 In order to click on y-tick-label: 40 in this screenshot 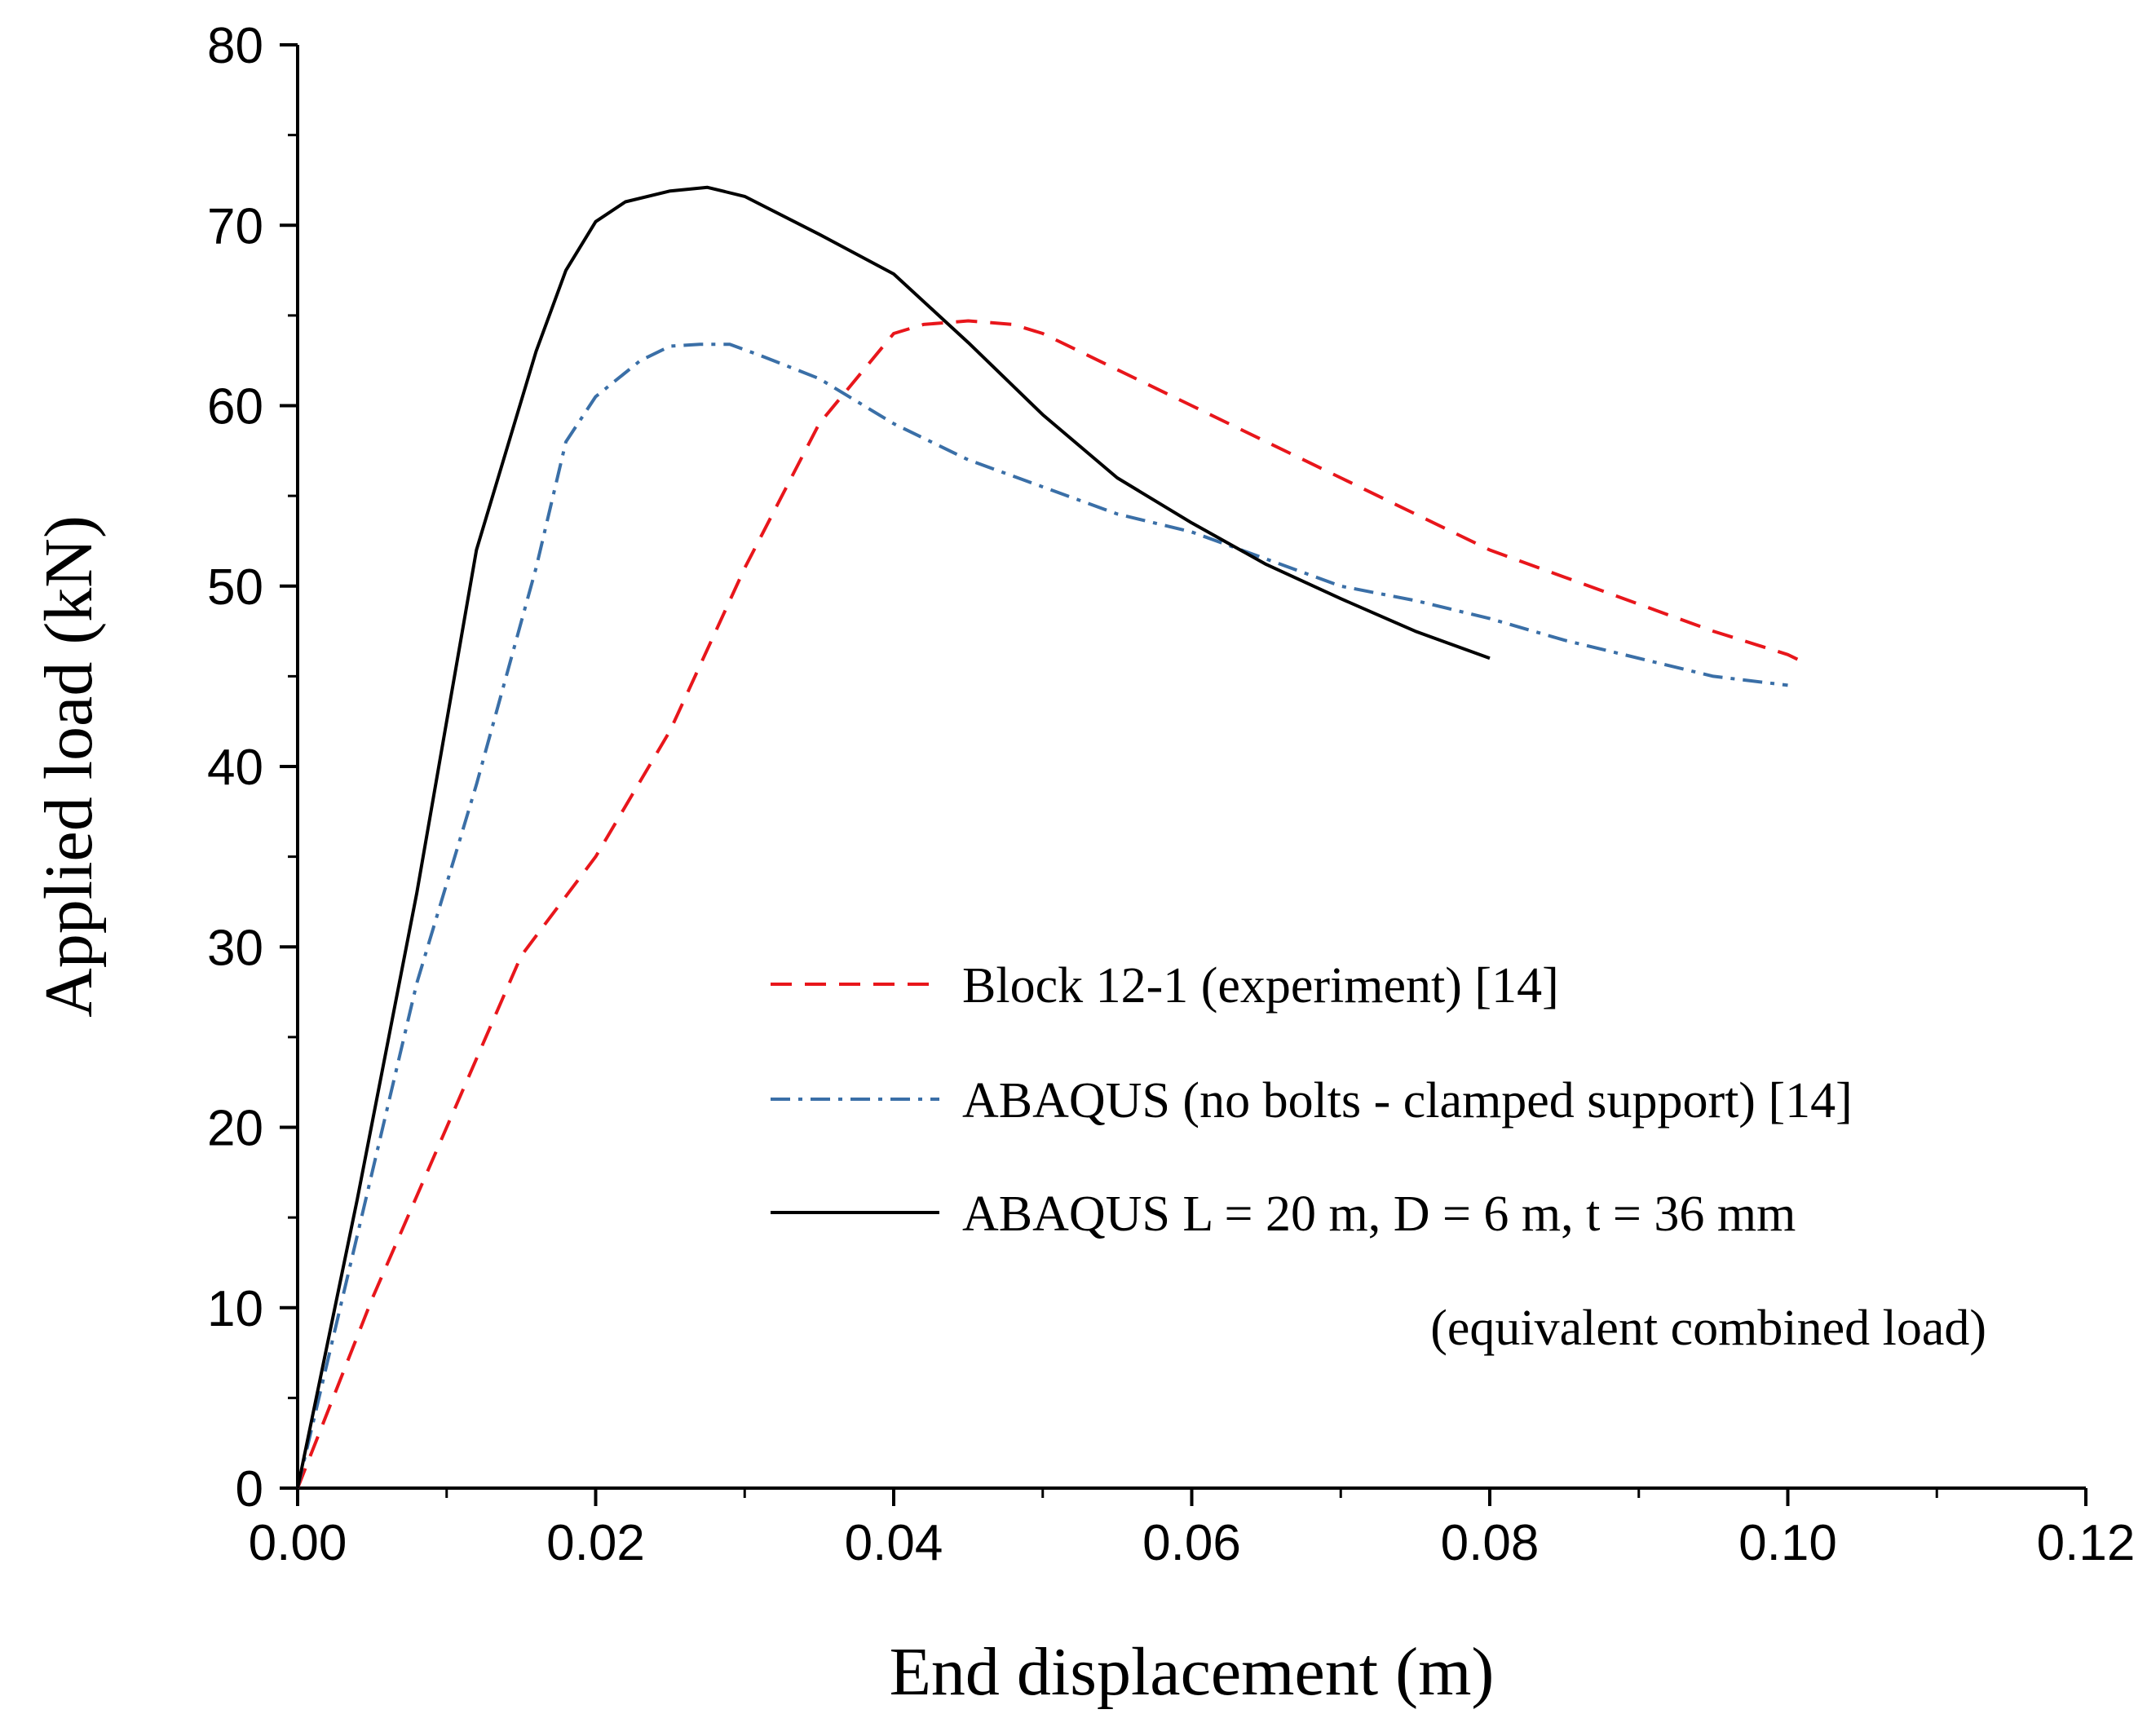, I will do `click(235, 768)`.